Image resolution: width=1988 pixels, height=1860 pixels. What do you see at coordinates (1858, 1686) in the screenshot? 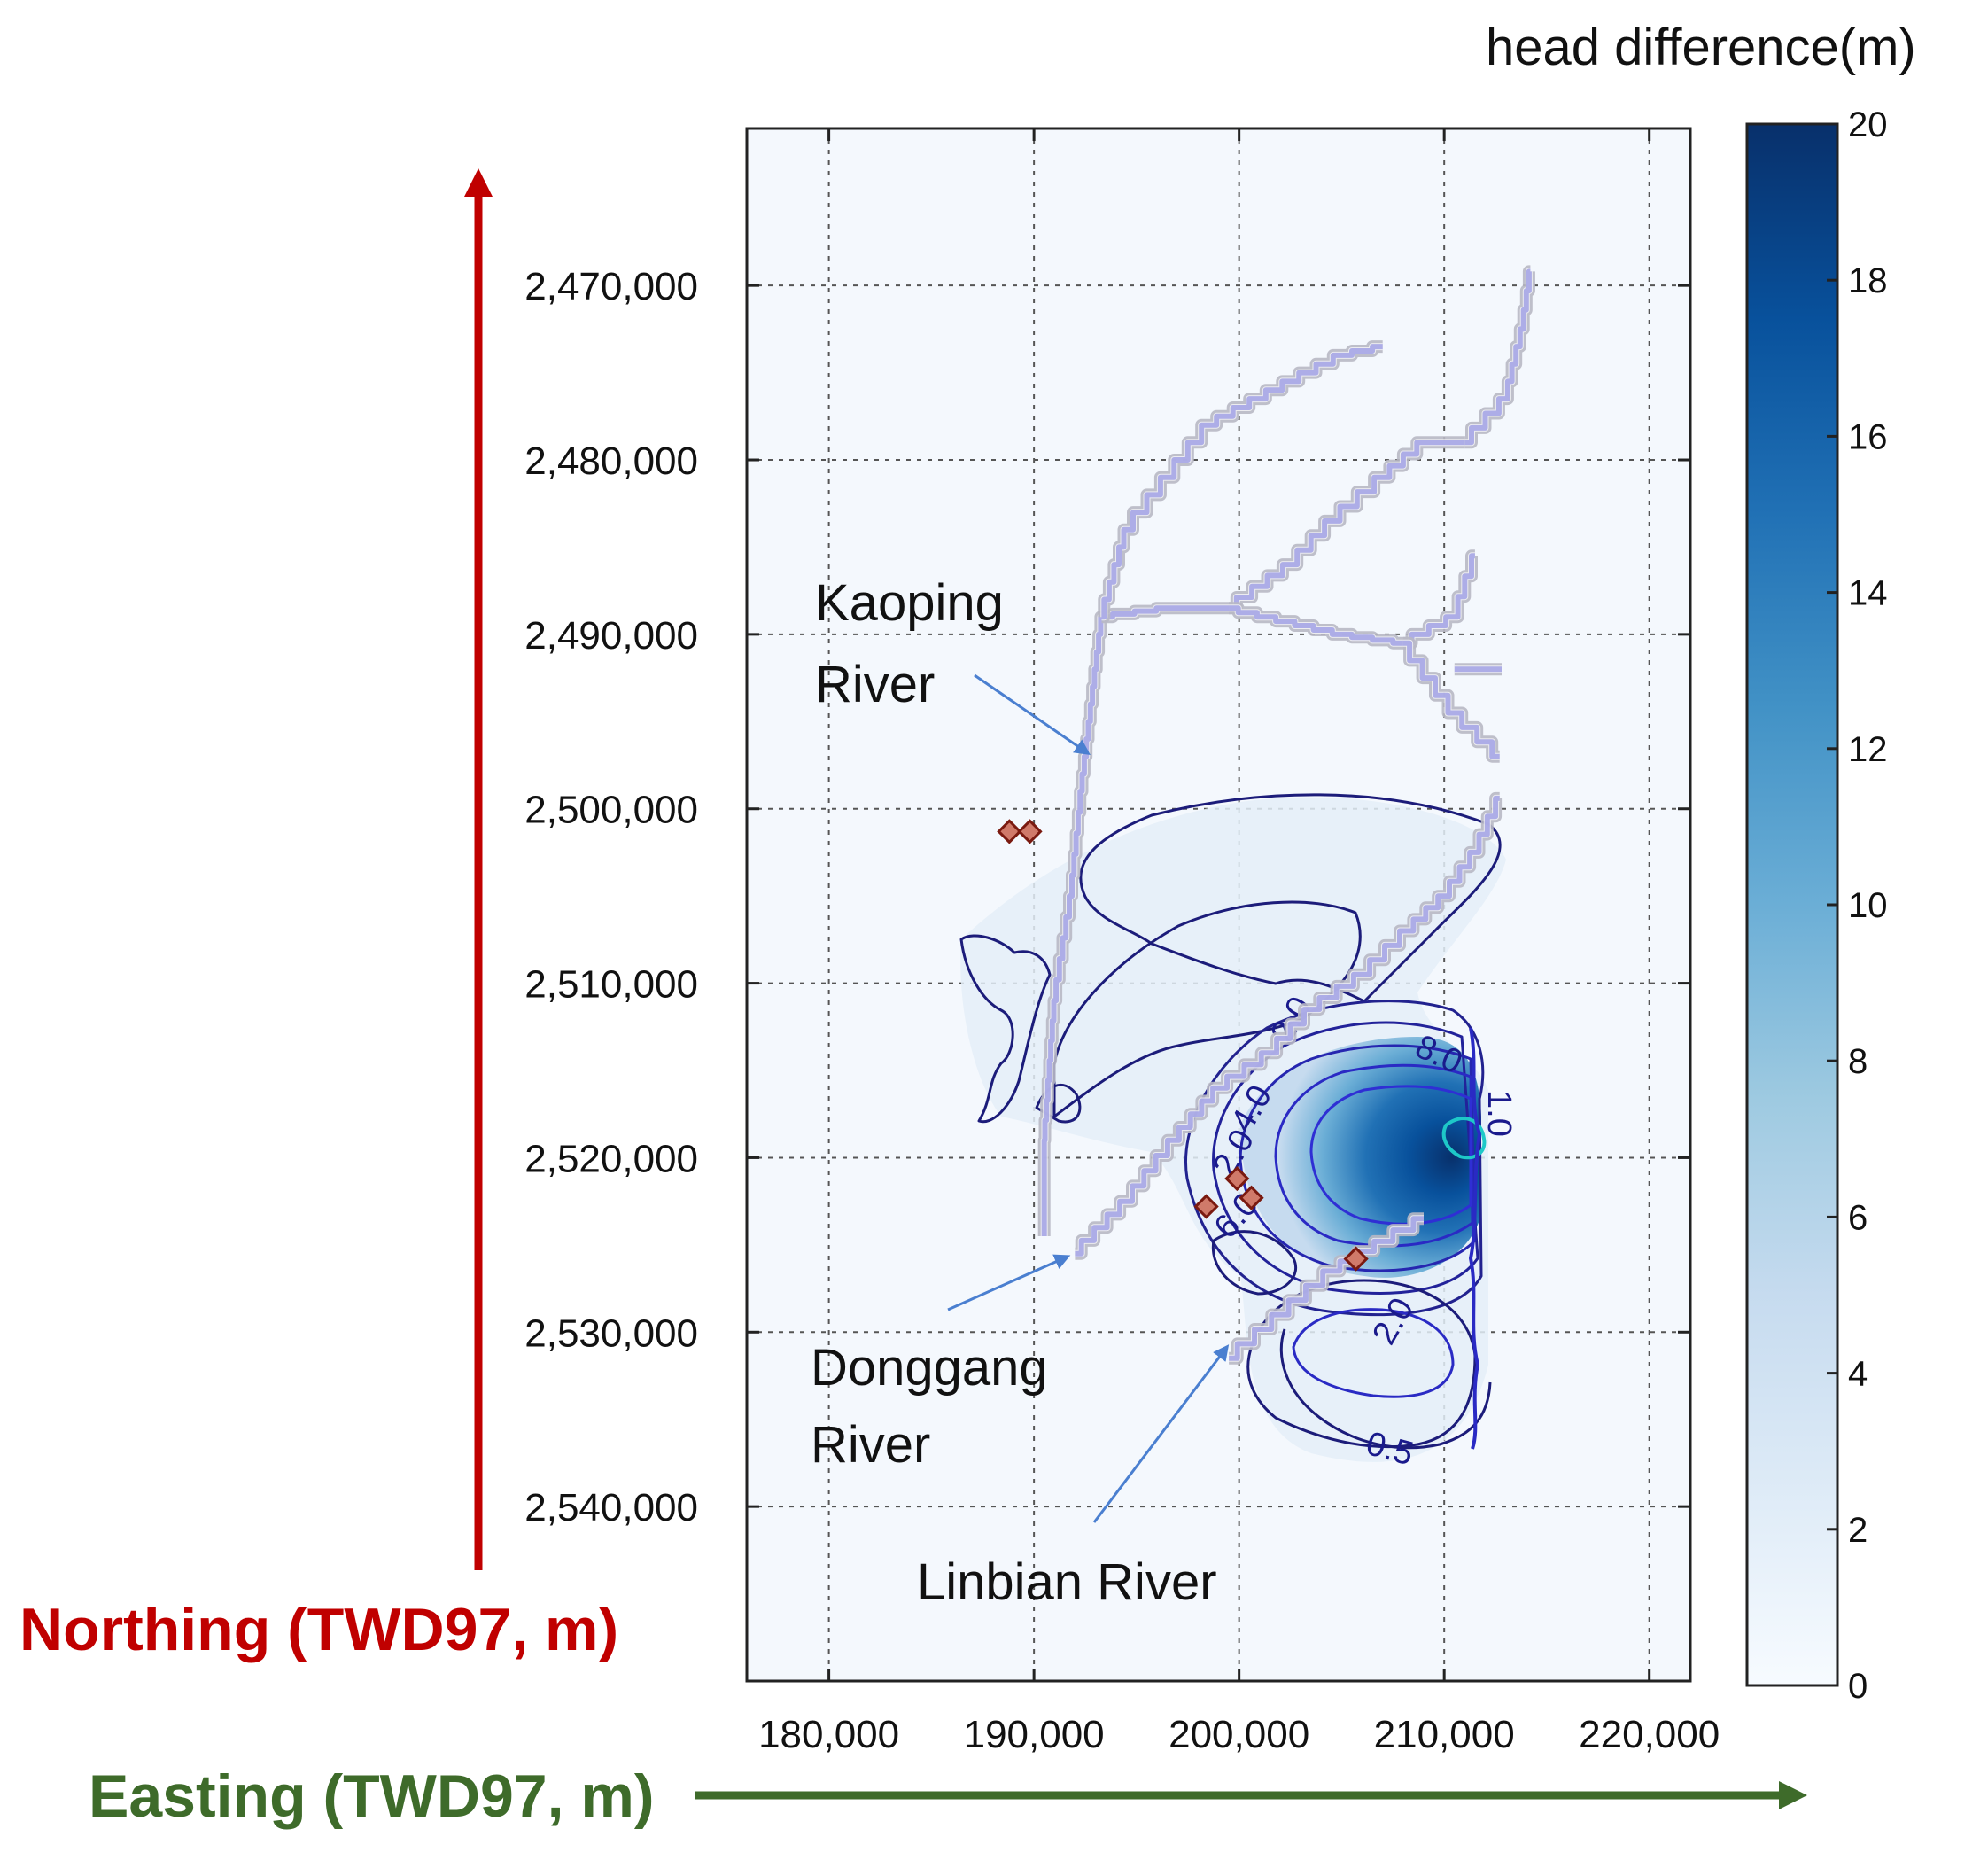
I see `colorbar-tick-label: 0` at bounding box center [1858, 1686].